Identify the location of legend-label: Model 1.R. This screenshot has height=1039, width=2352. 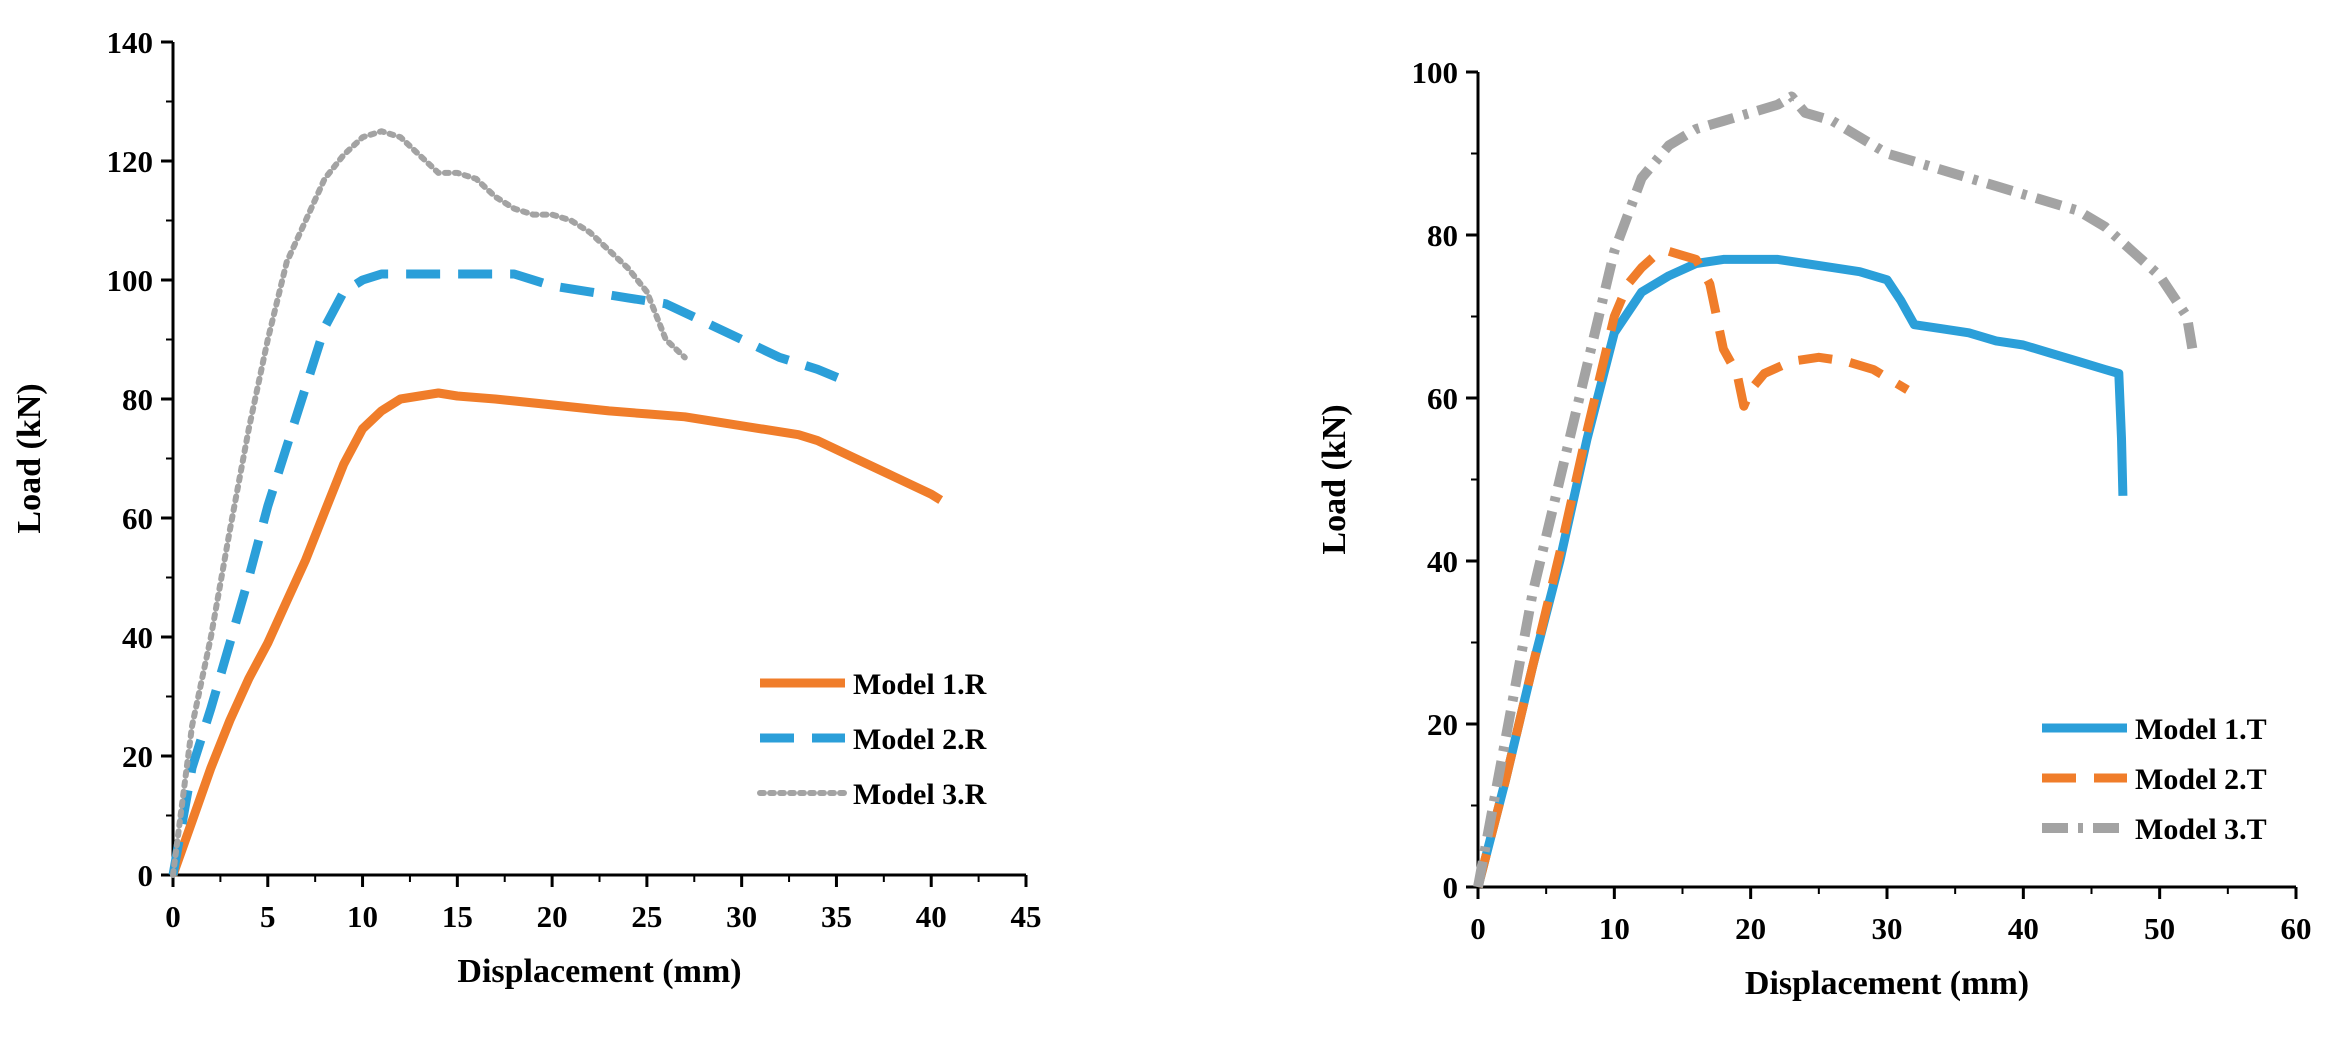
(920, 684).